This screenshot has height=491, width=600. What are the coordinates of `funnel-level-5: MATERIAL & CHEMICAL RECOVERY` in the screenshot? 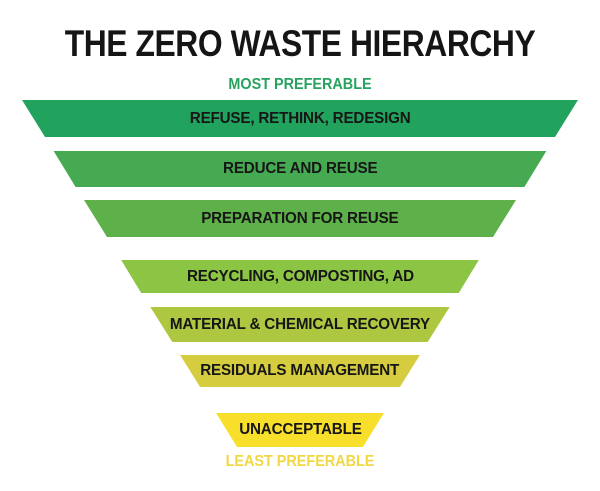 It's located at (299, 324).